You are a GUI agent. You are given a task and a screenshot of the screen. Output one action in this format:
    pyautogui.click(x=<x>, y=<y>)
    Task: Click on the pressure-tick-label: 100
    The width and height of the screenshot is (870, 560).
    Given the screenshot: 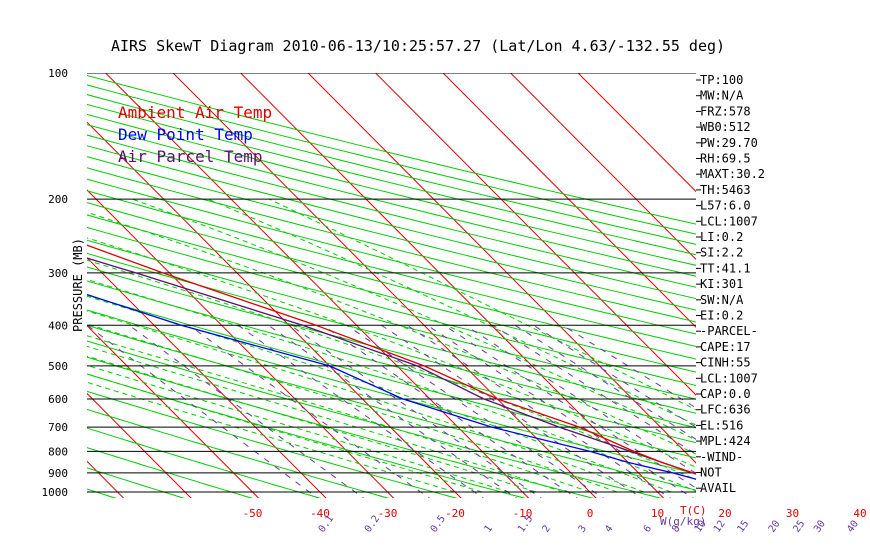 What is the action you would take?
    pyautogui.click(x=58, y=73)
    